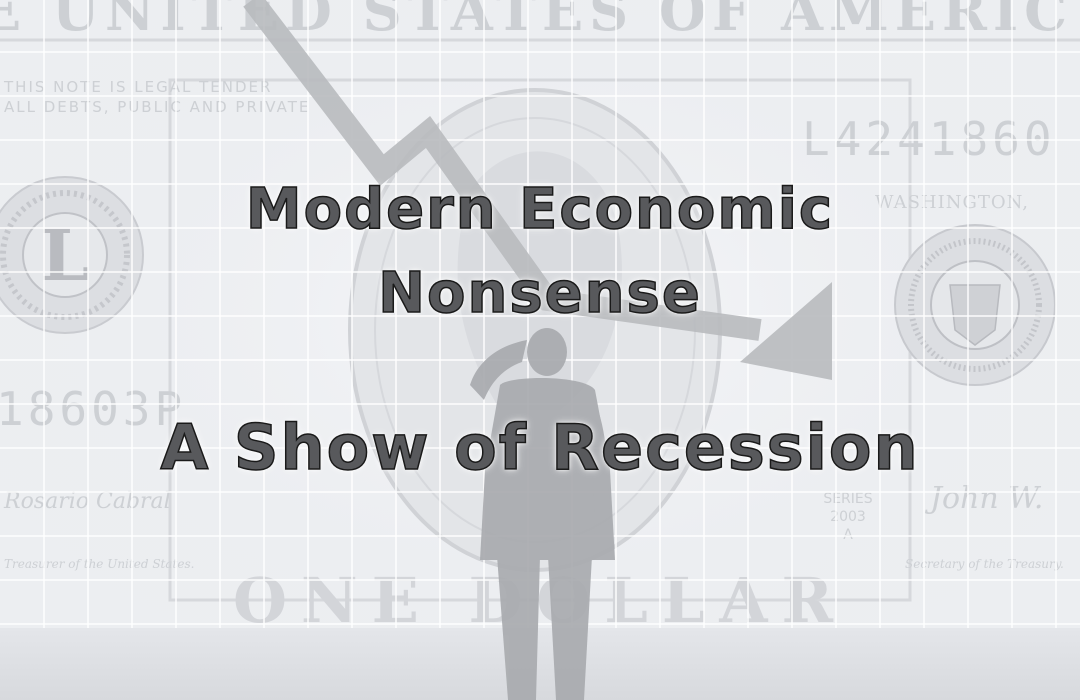 The image size is (1080, 700). Describe the element at coordinates (72, 255) in the screenshot. I see `federal-reserve-seal: L` at that location.